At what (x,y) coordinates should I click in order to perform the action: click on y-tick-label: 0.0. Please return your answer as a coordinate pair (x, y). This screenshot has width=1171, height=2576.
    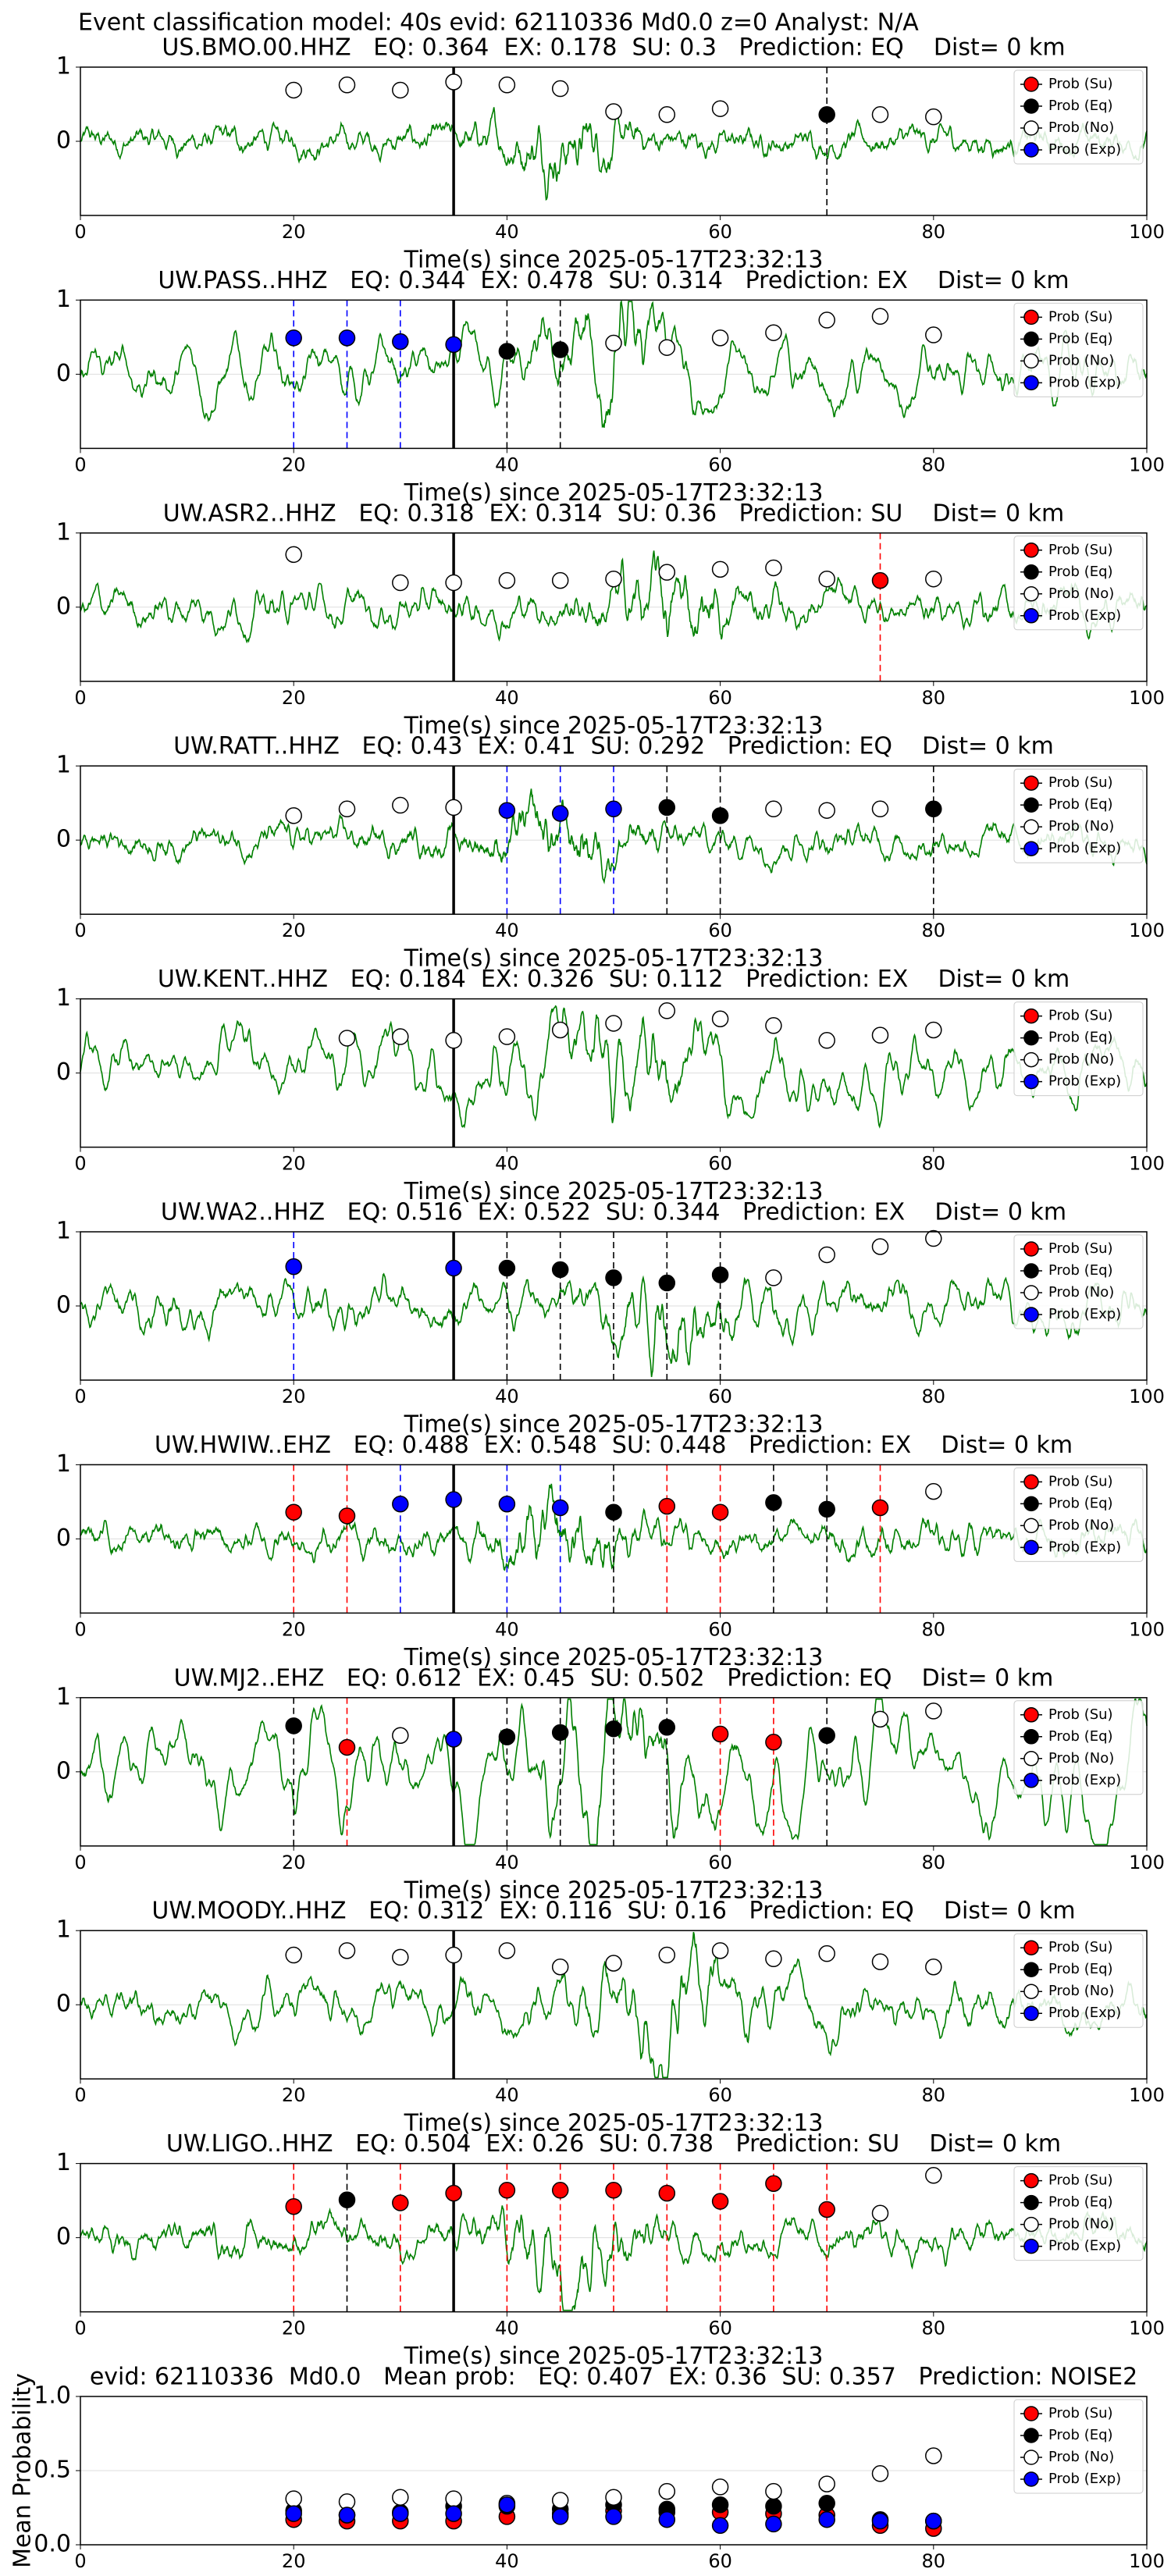
    Looking at the image, I should click on (52, 2544).